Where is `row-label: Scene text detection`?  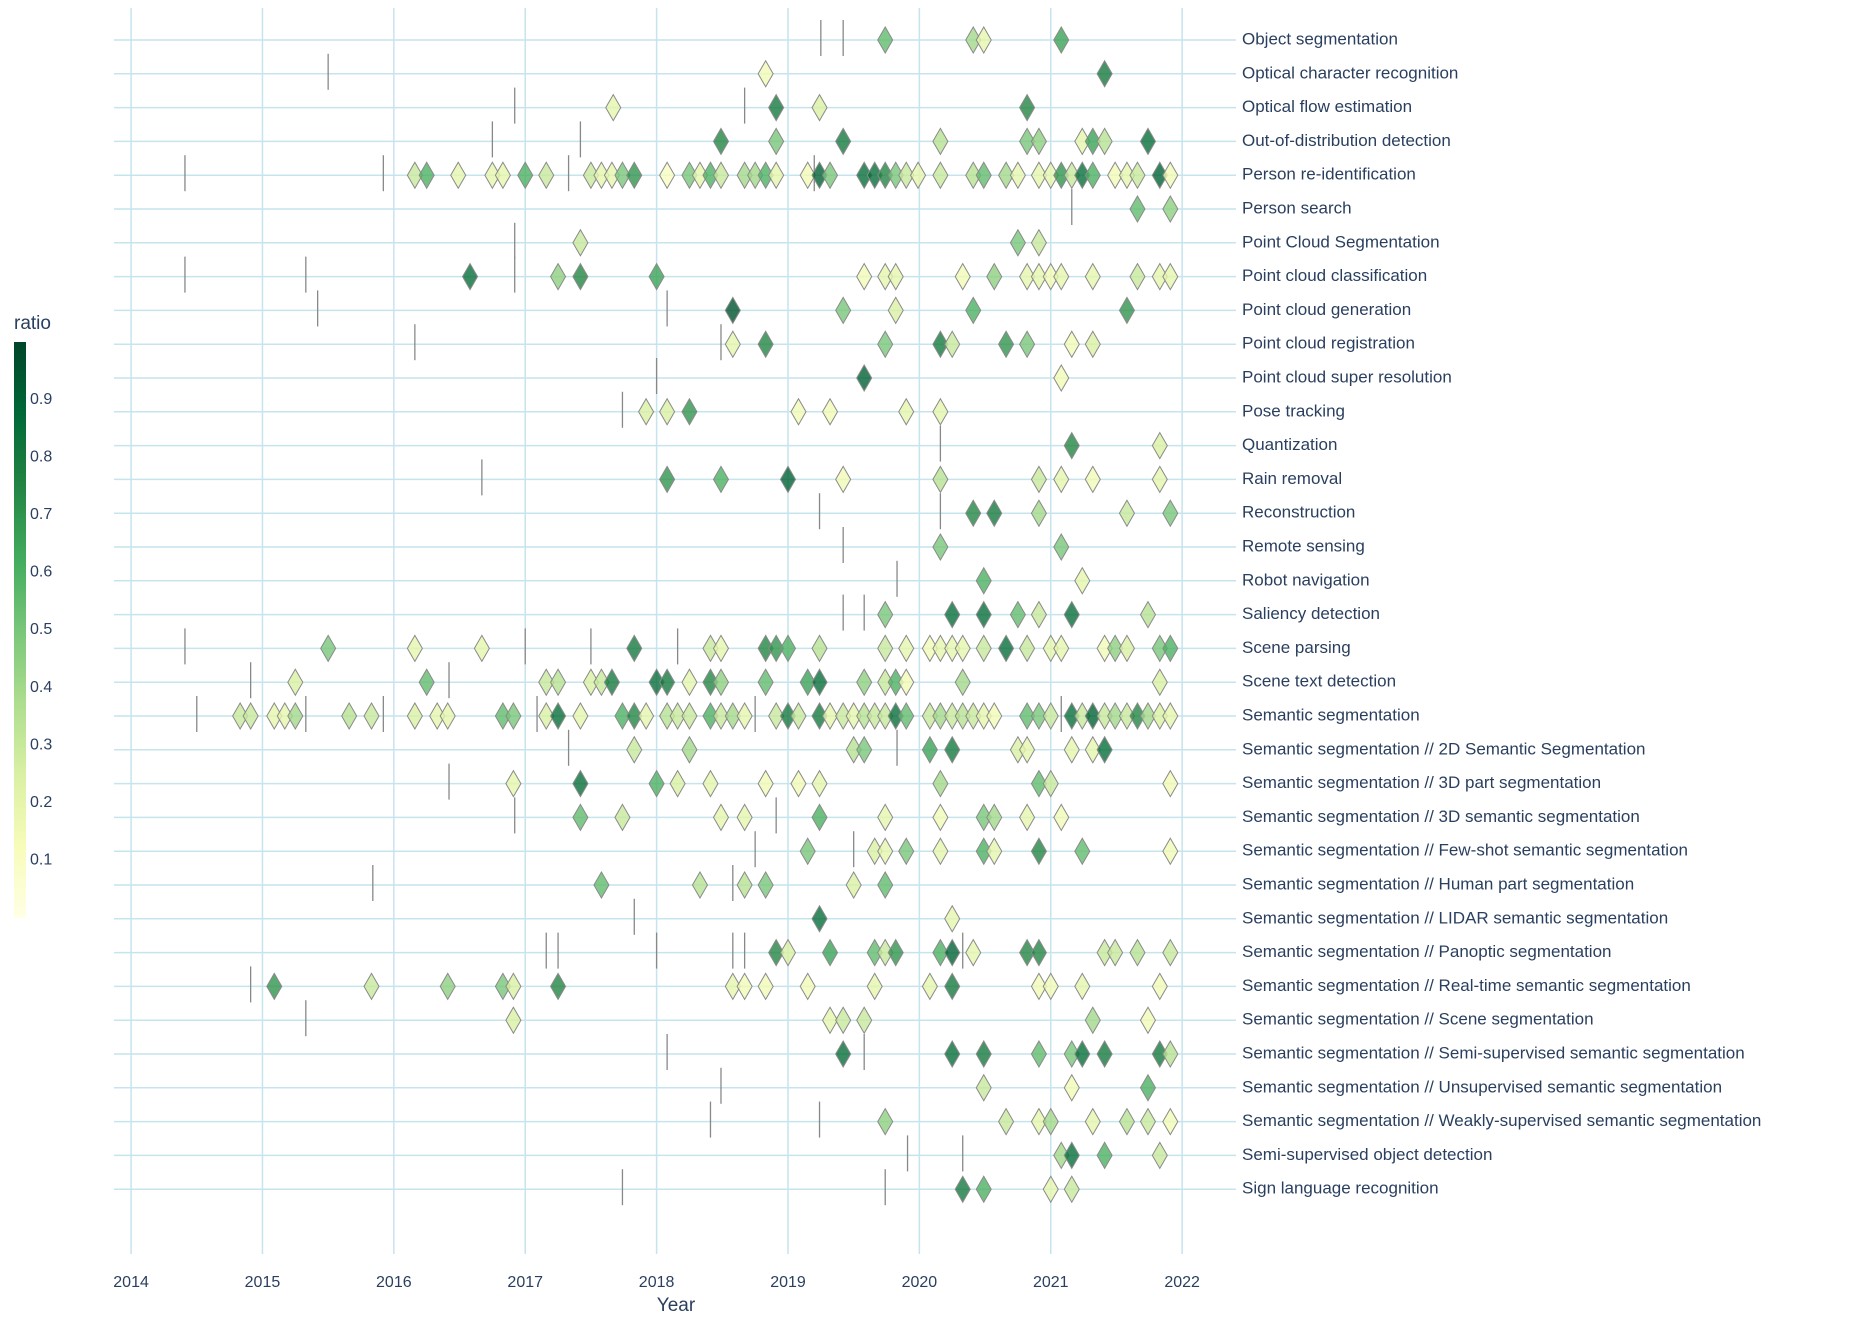 row-label: Scene text detection is located at coordinates (1319, 681).